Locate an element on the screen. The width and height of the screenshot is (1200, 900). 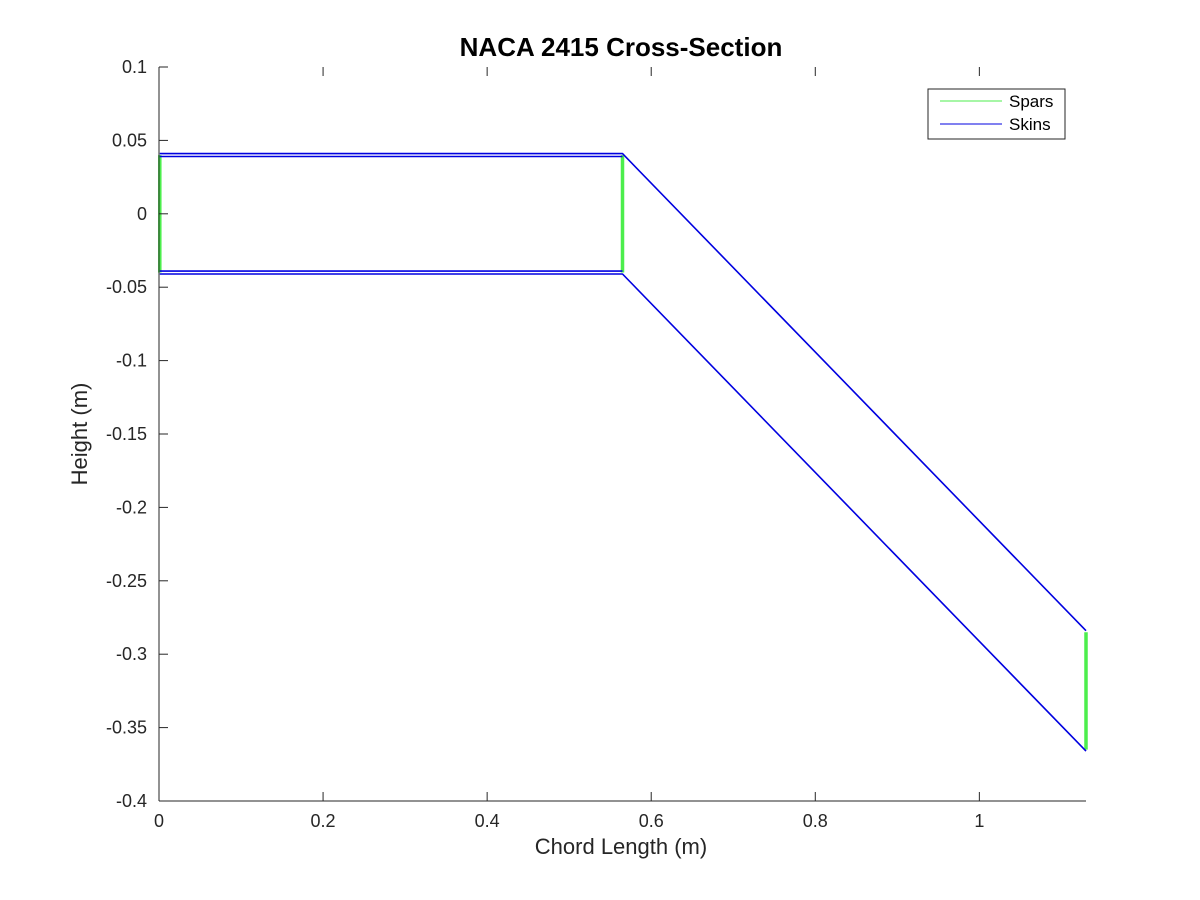
legend-box is located at coordinates (996, 114).